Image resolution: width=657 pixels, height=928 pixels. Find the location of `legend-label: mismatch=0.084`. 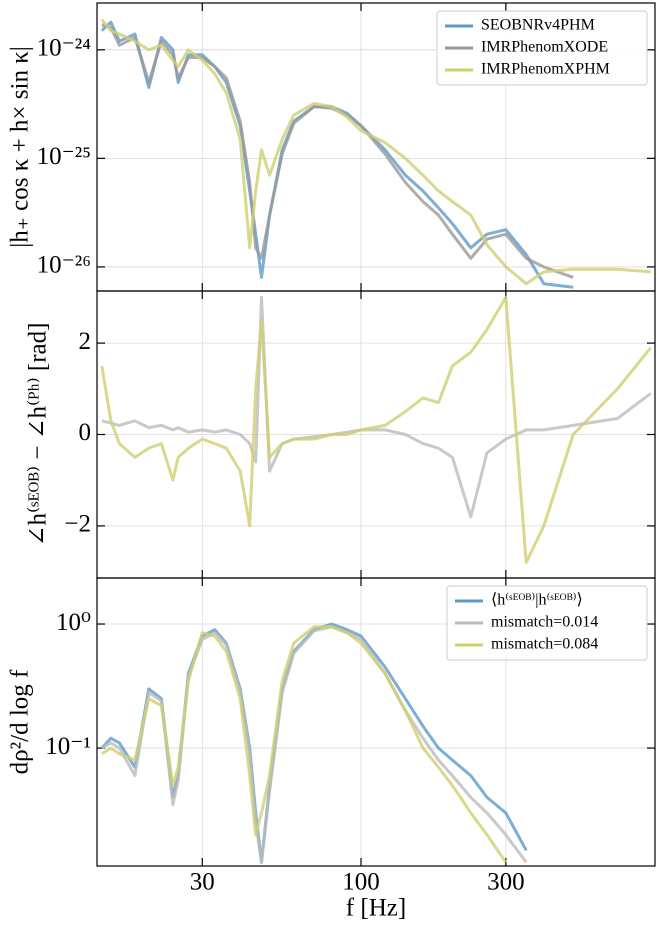

legend-label: mismatch=0.084 is located at coordinates (544, 644).